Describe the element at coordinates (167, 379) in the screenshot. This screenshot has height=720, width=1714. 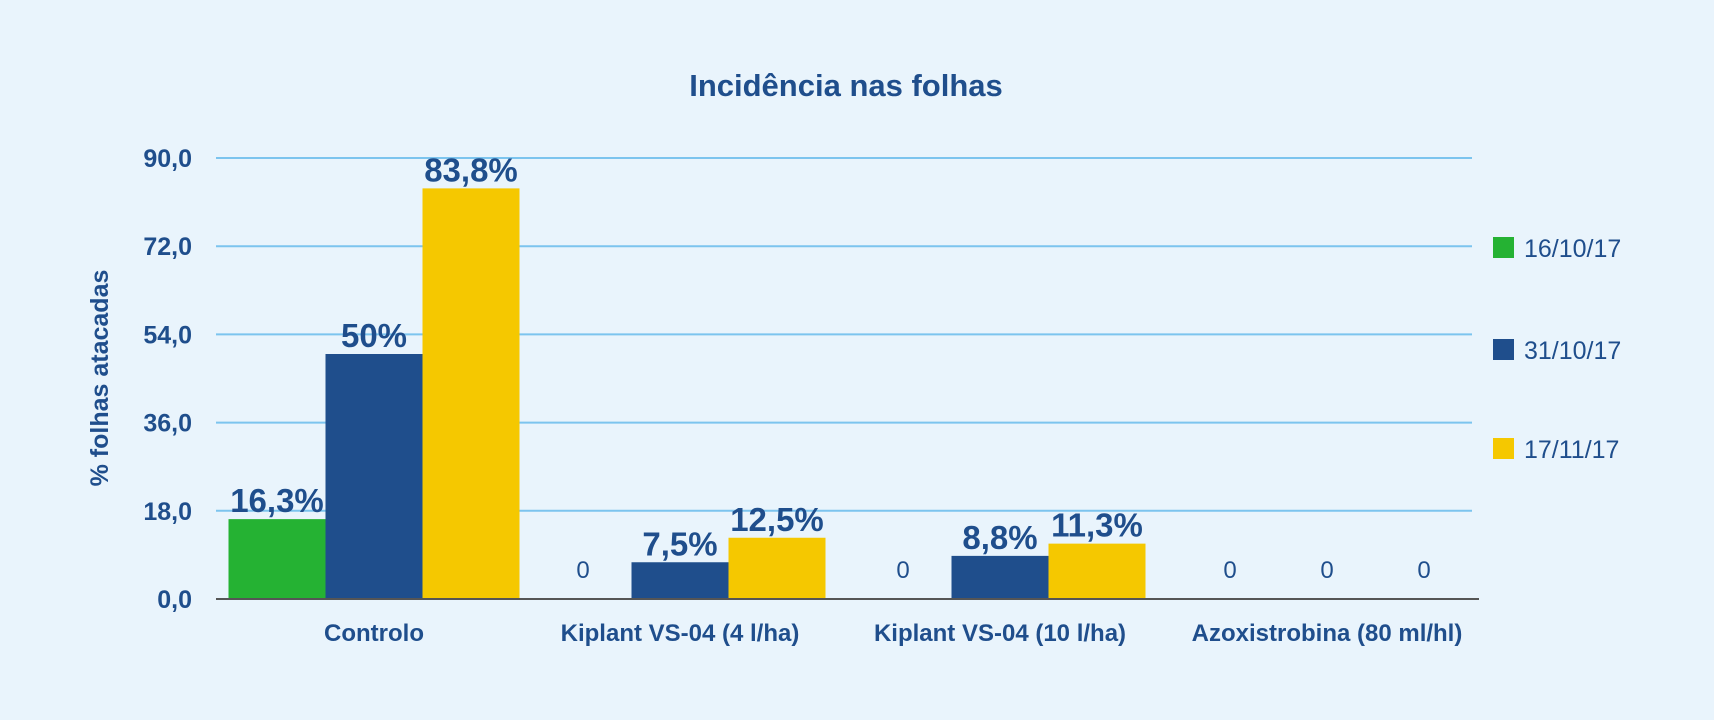
I see `y-axis-ticks: 0,0 18,0 36,0 54,0 72,0 90,0` at that location.